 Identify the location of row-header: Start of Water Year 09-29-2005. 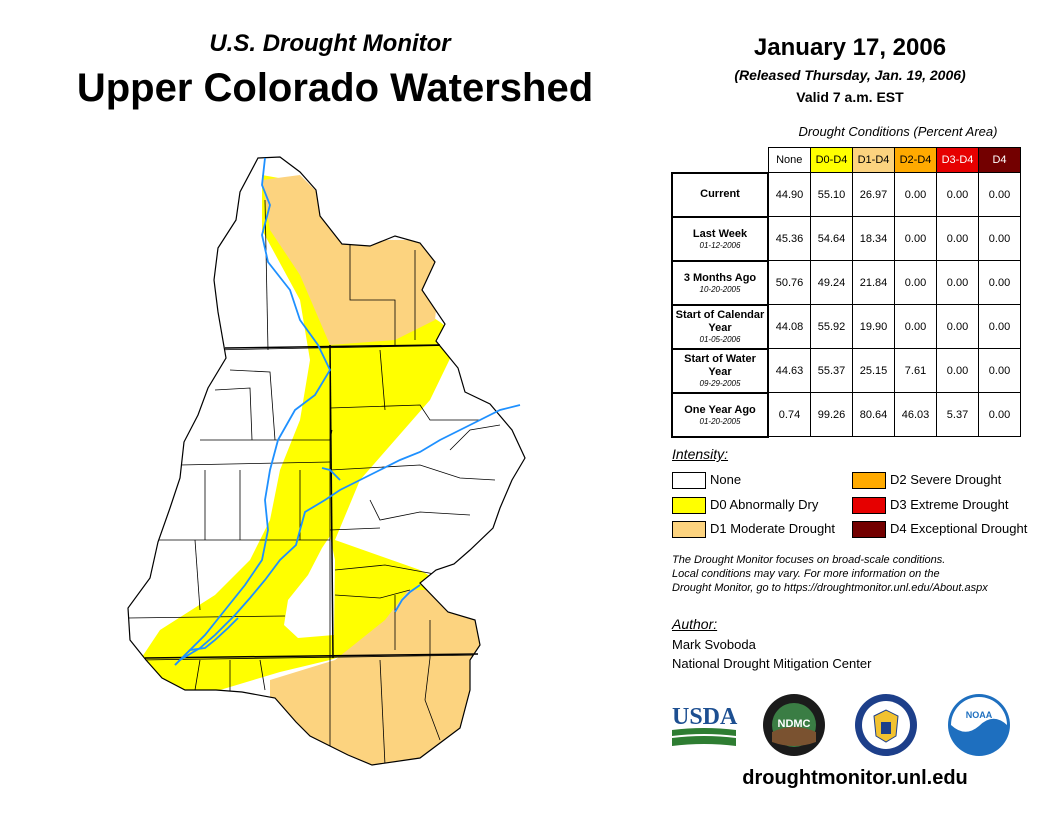
(720, 370).